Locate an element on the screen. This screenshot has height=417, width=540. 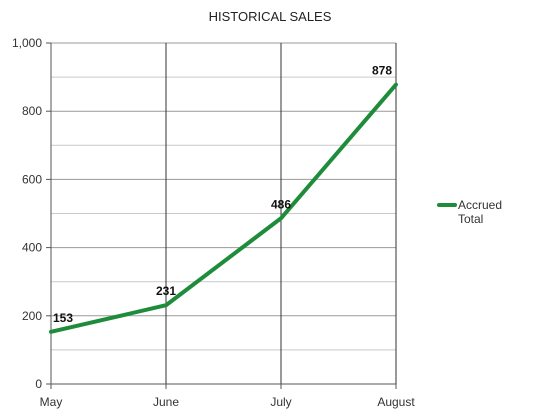
y-tick-label: 200 is located at coordinates (32, 316).